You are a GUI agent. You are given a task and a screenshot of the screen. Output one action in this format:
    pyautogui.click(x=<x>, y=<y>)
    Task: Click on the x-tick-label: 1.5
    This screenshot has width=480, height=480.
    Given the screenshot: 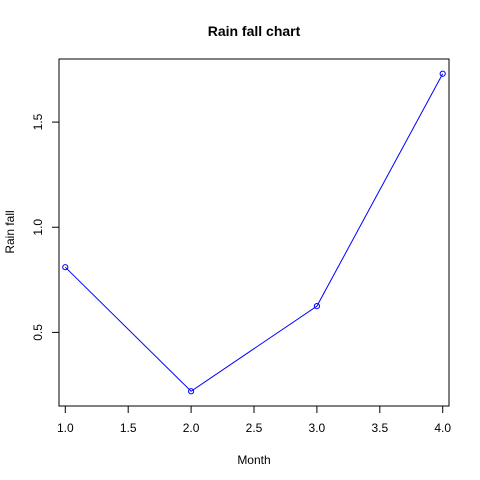 What is the action you would take?
    pyautogui.click(x=128, y=428)
    